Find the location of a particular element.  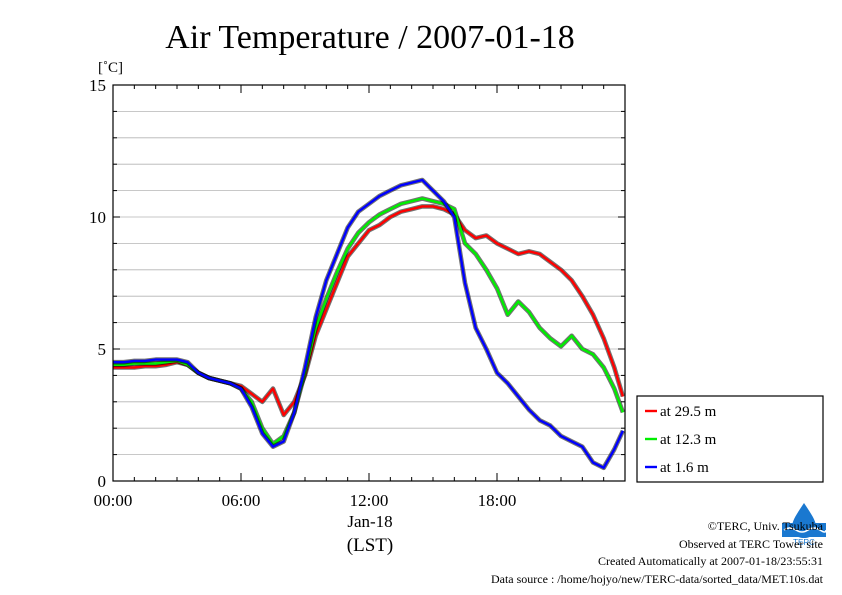

logo-base is located at coordinates (804, 530).